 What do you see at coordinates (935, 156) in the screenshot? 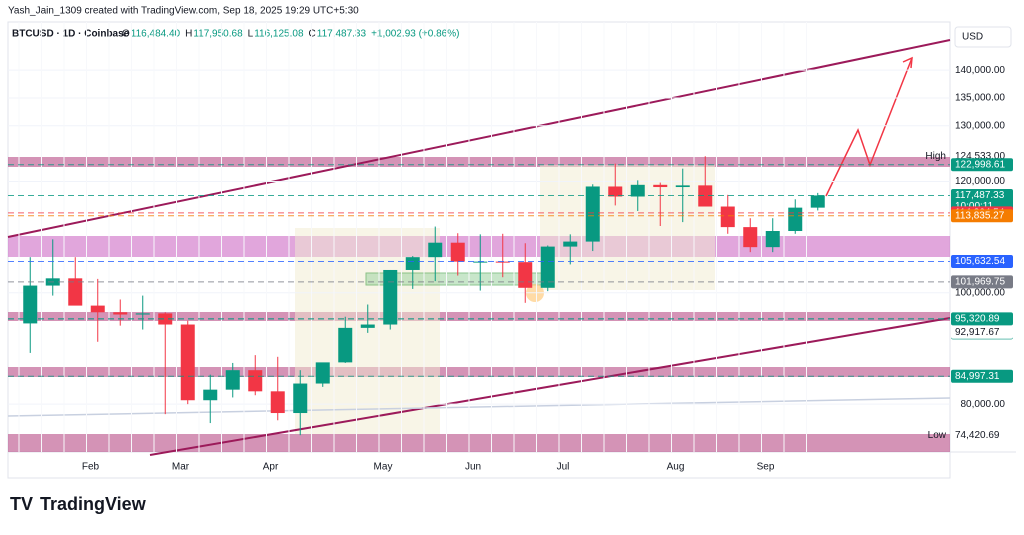
I see `price-tag: High` at bounding box center [935, 156].